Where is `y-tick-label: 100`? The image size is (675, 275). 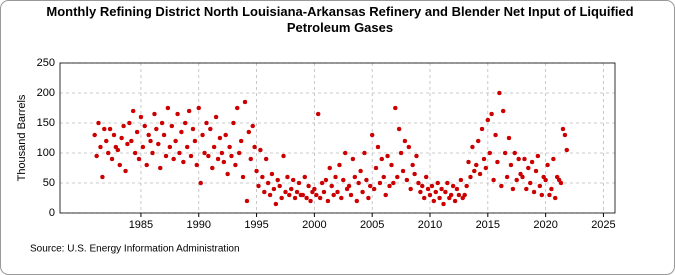
y-tick-label: 100 is located at coordinates (46, 153).